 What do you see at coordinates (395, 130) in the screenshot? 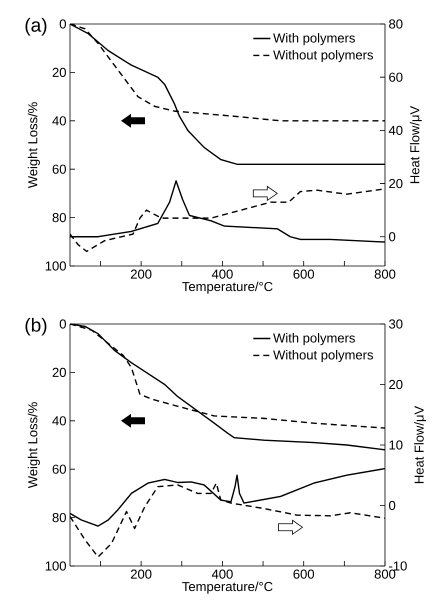
I see `y2-tick-label: 40` at bounding box center [395, 130].